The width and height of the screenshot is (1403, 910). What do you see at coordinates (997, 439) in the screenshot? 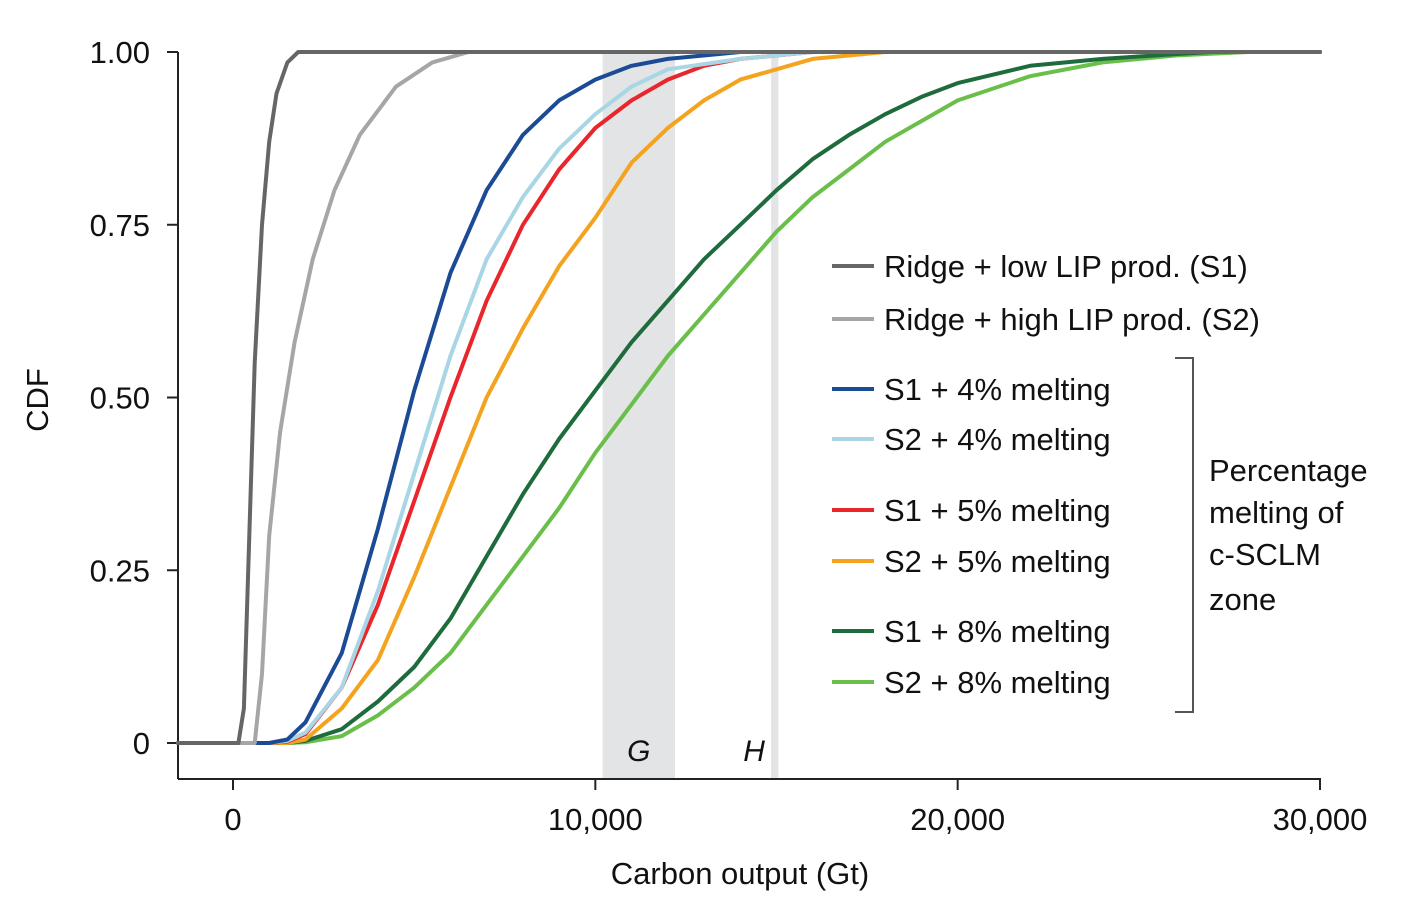
I see `legend-label-3: S2 + 4% melting` at bounding box center [997, 439].